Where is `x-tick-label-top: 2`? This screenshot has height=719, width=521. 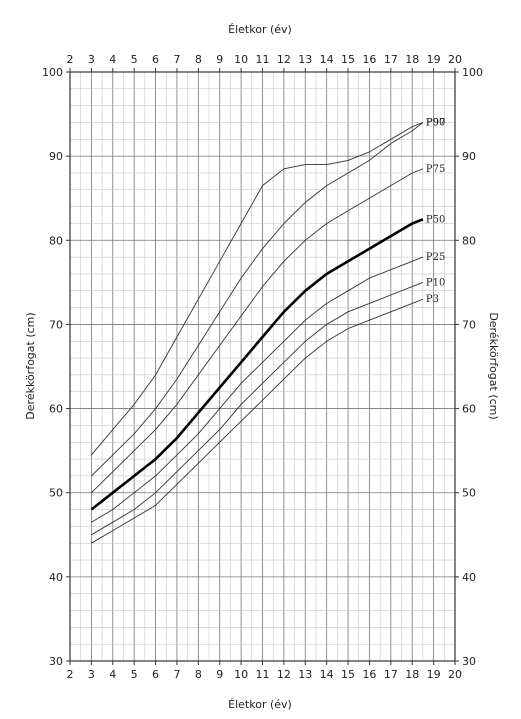
x-tick-label-top: 2 is located at coordinates (70, 59).